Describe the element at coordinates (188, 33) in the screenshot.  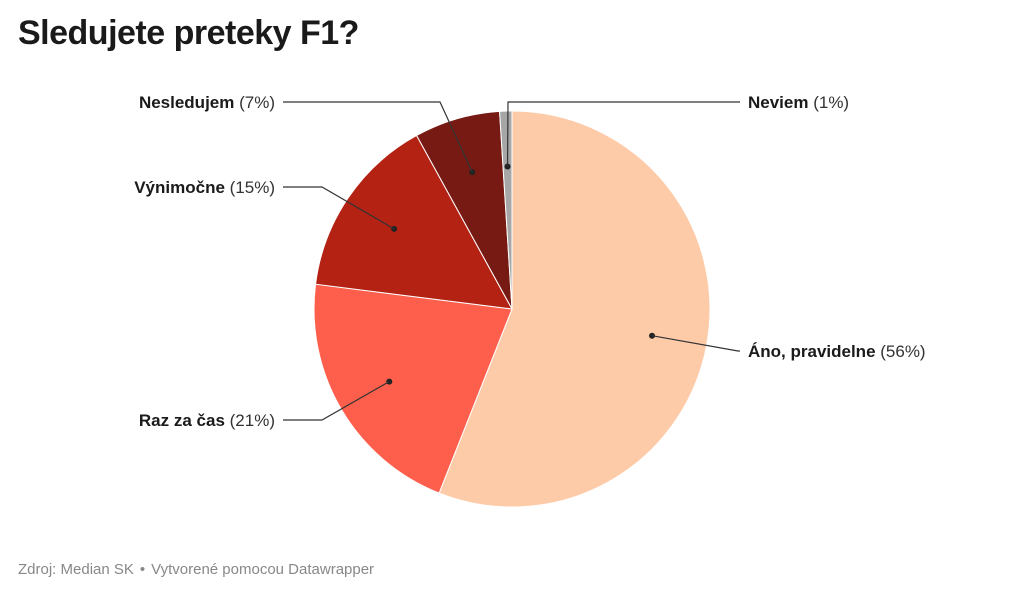
I see `chart-title: Sledujete preteky F1?` at that location.